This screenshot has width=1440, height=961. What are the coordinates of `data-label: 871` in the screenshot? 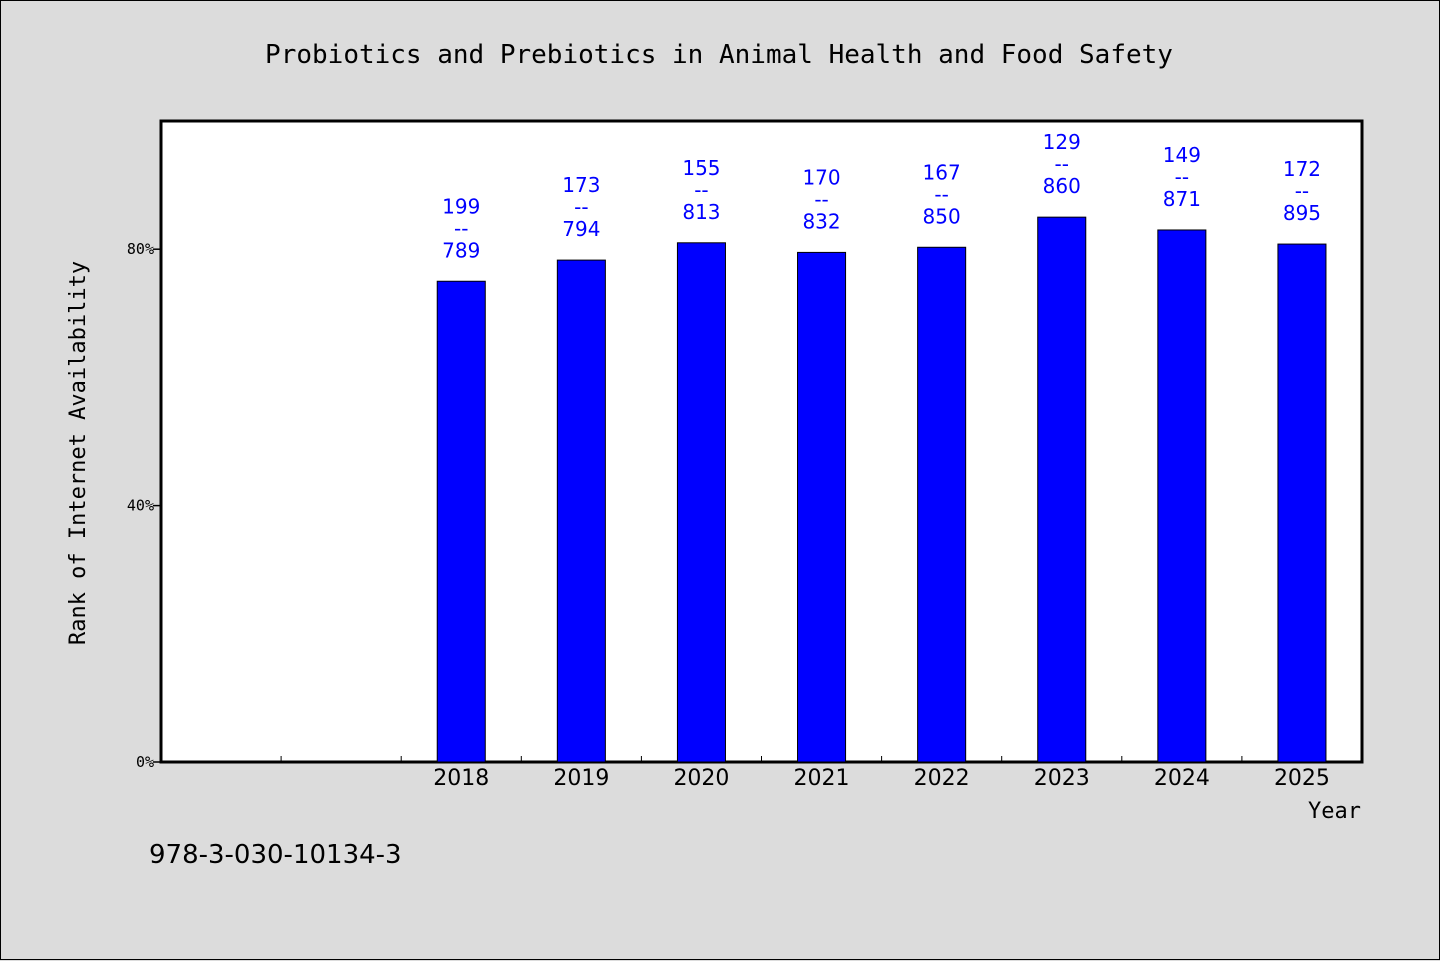 It's located at (1182, 199).